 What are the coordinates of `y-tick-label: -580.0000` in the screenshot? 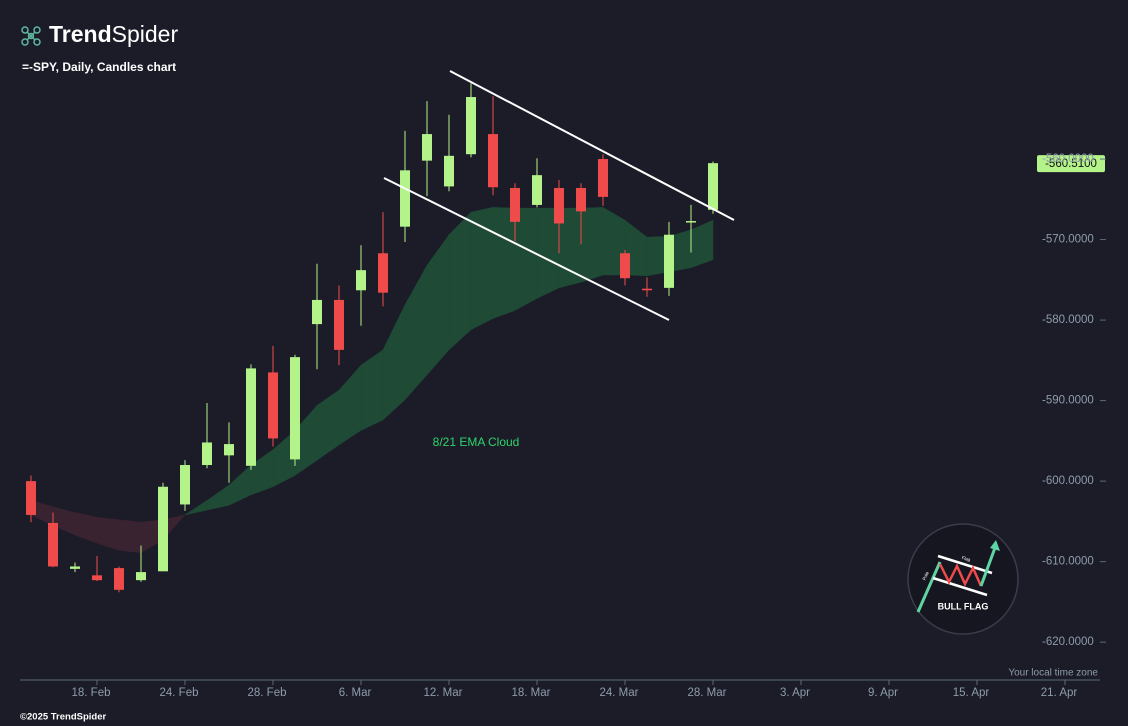 It's located at (1068, 320).